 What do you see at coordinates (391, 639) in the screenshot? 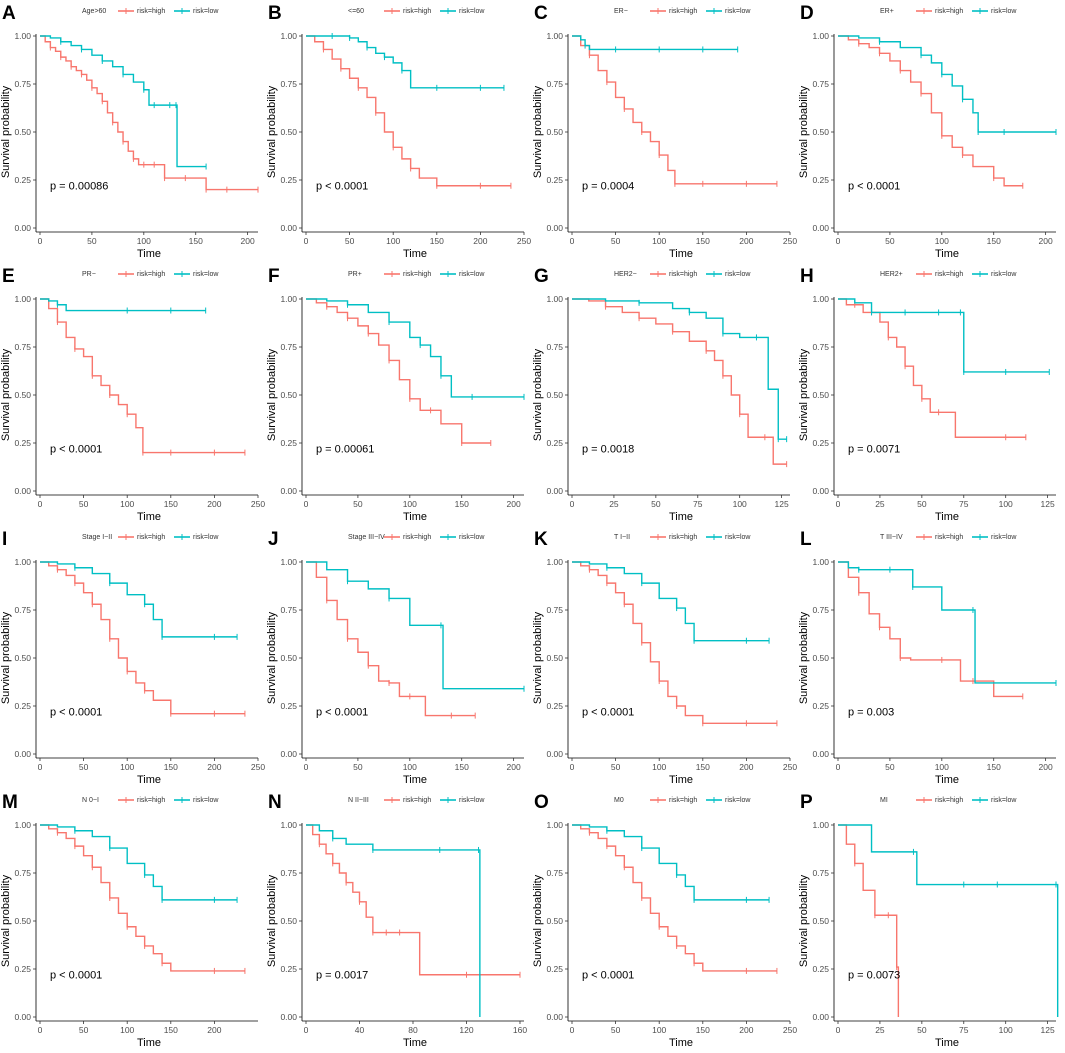
I see `curve-risk-high` at bounding box center [391, 639].